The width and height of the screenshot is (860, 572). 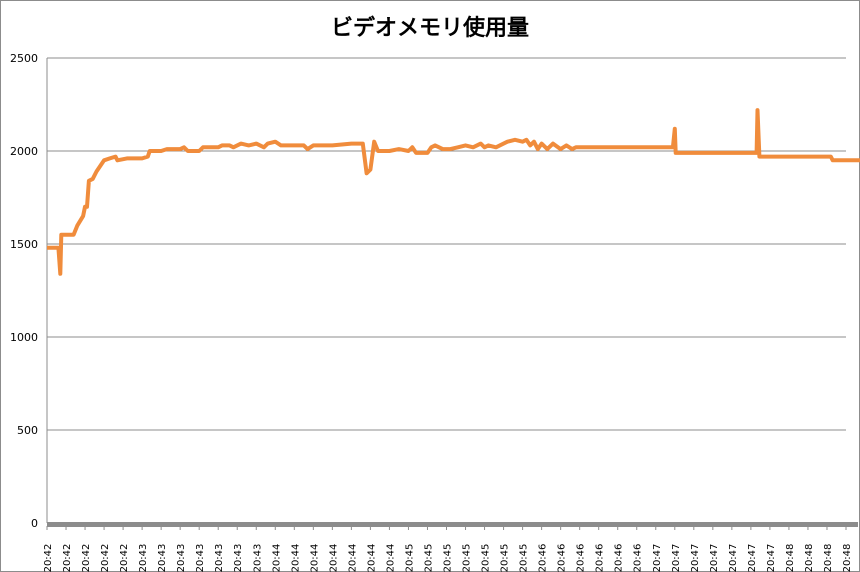 What do you see at coordinates (24, 291) in the screenshot?
I see `y-axis-tick-labels: 0 500 1000 1500 2000 2500` at bounding box center [24, 291].